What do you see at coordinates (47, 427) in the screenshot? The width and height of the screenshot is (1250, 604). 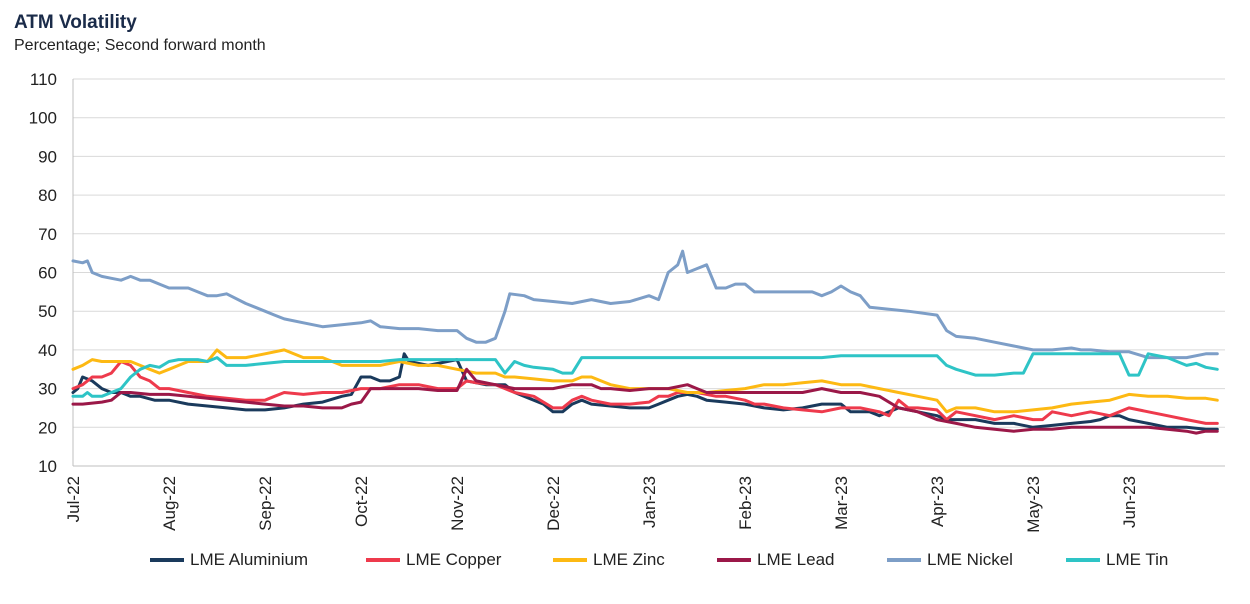 I see `y-tick-label: 20` at bounding box center [47, 427].